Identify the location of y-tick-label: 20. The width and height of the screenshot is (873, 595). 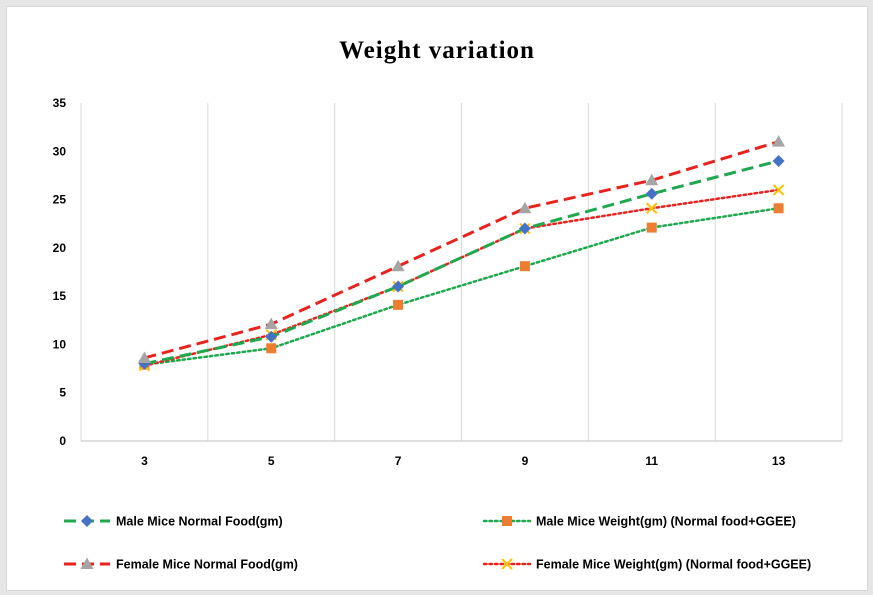
(60, 248).